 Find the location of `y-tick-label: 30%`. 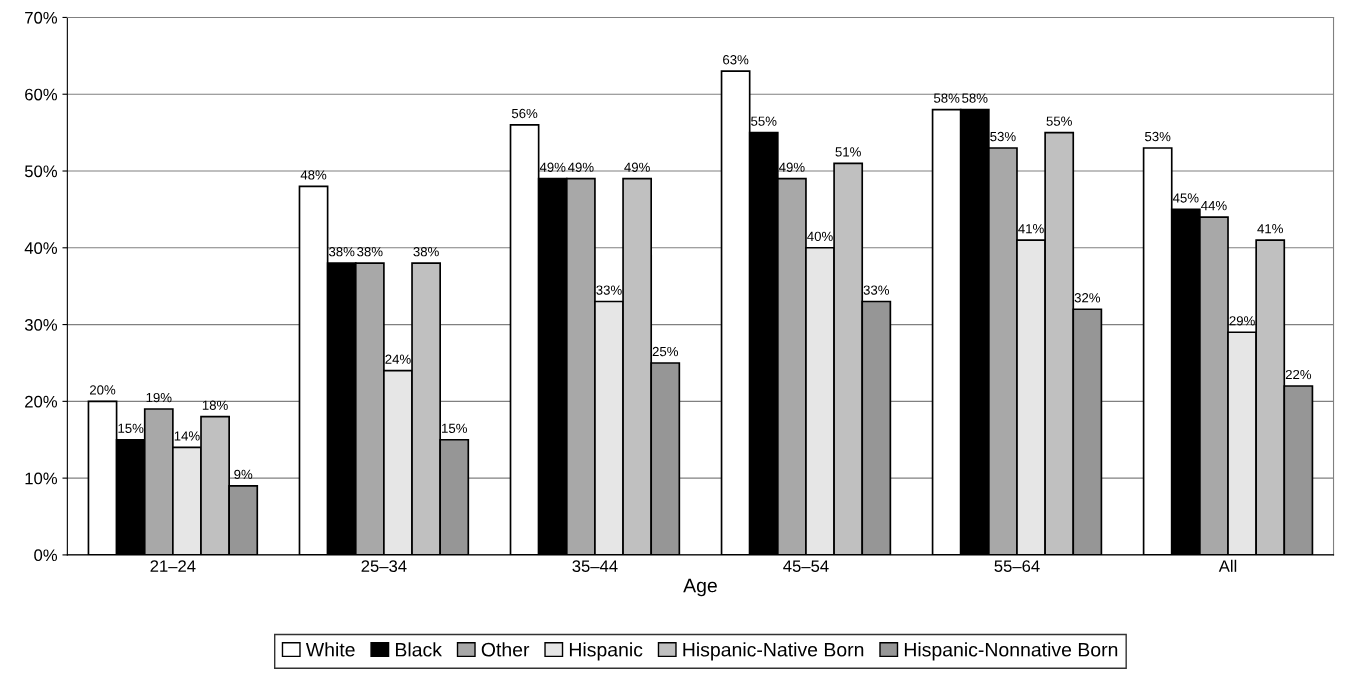

y-tick-label: 30% is located at coordinates (41, 324).